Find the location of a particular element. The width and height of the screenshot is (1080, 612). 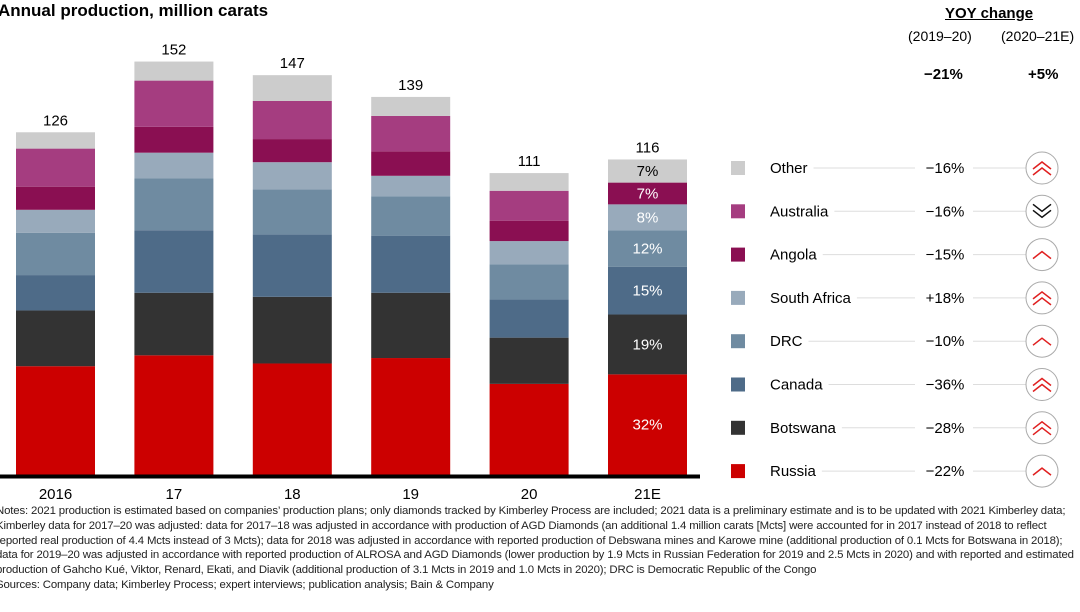

x-tick-label: 21E is located at coordinates (647, 493).